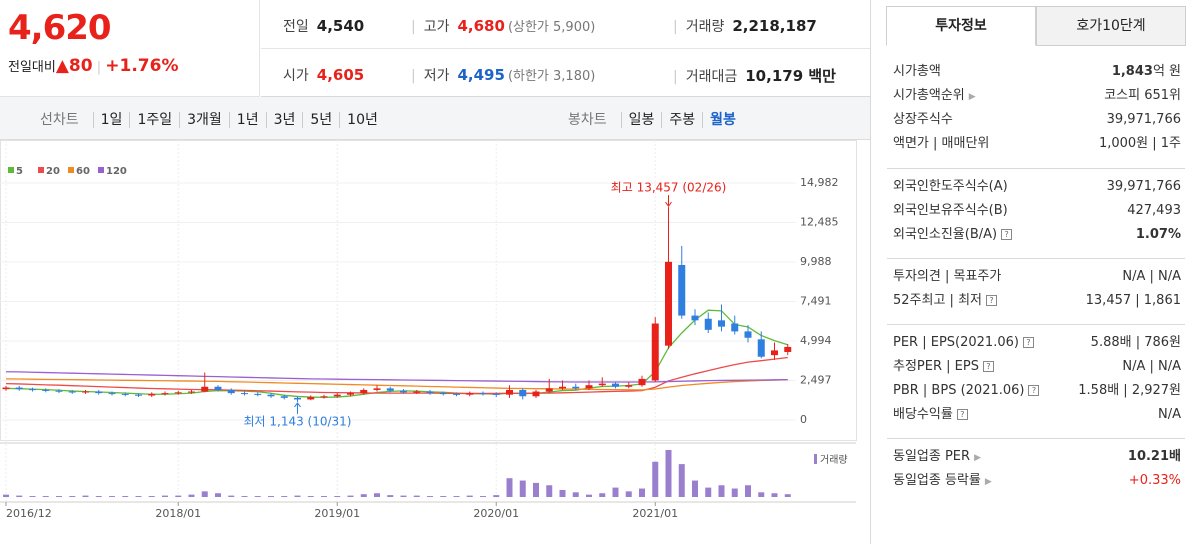  I want to click on row-value-text: +0.33%, so click(1154, 480).